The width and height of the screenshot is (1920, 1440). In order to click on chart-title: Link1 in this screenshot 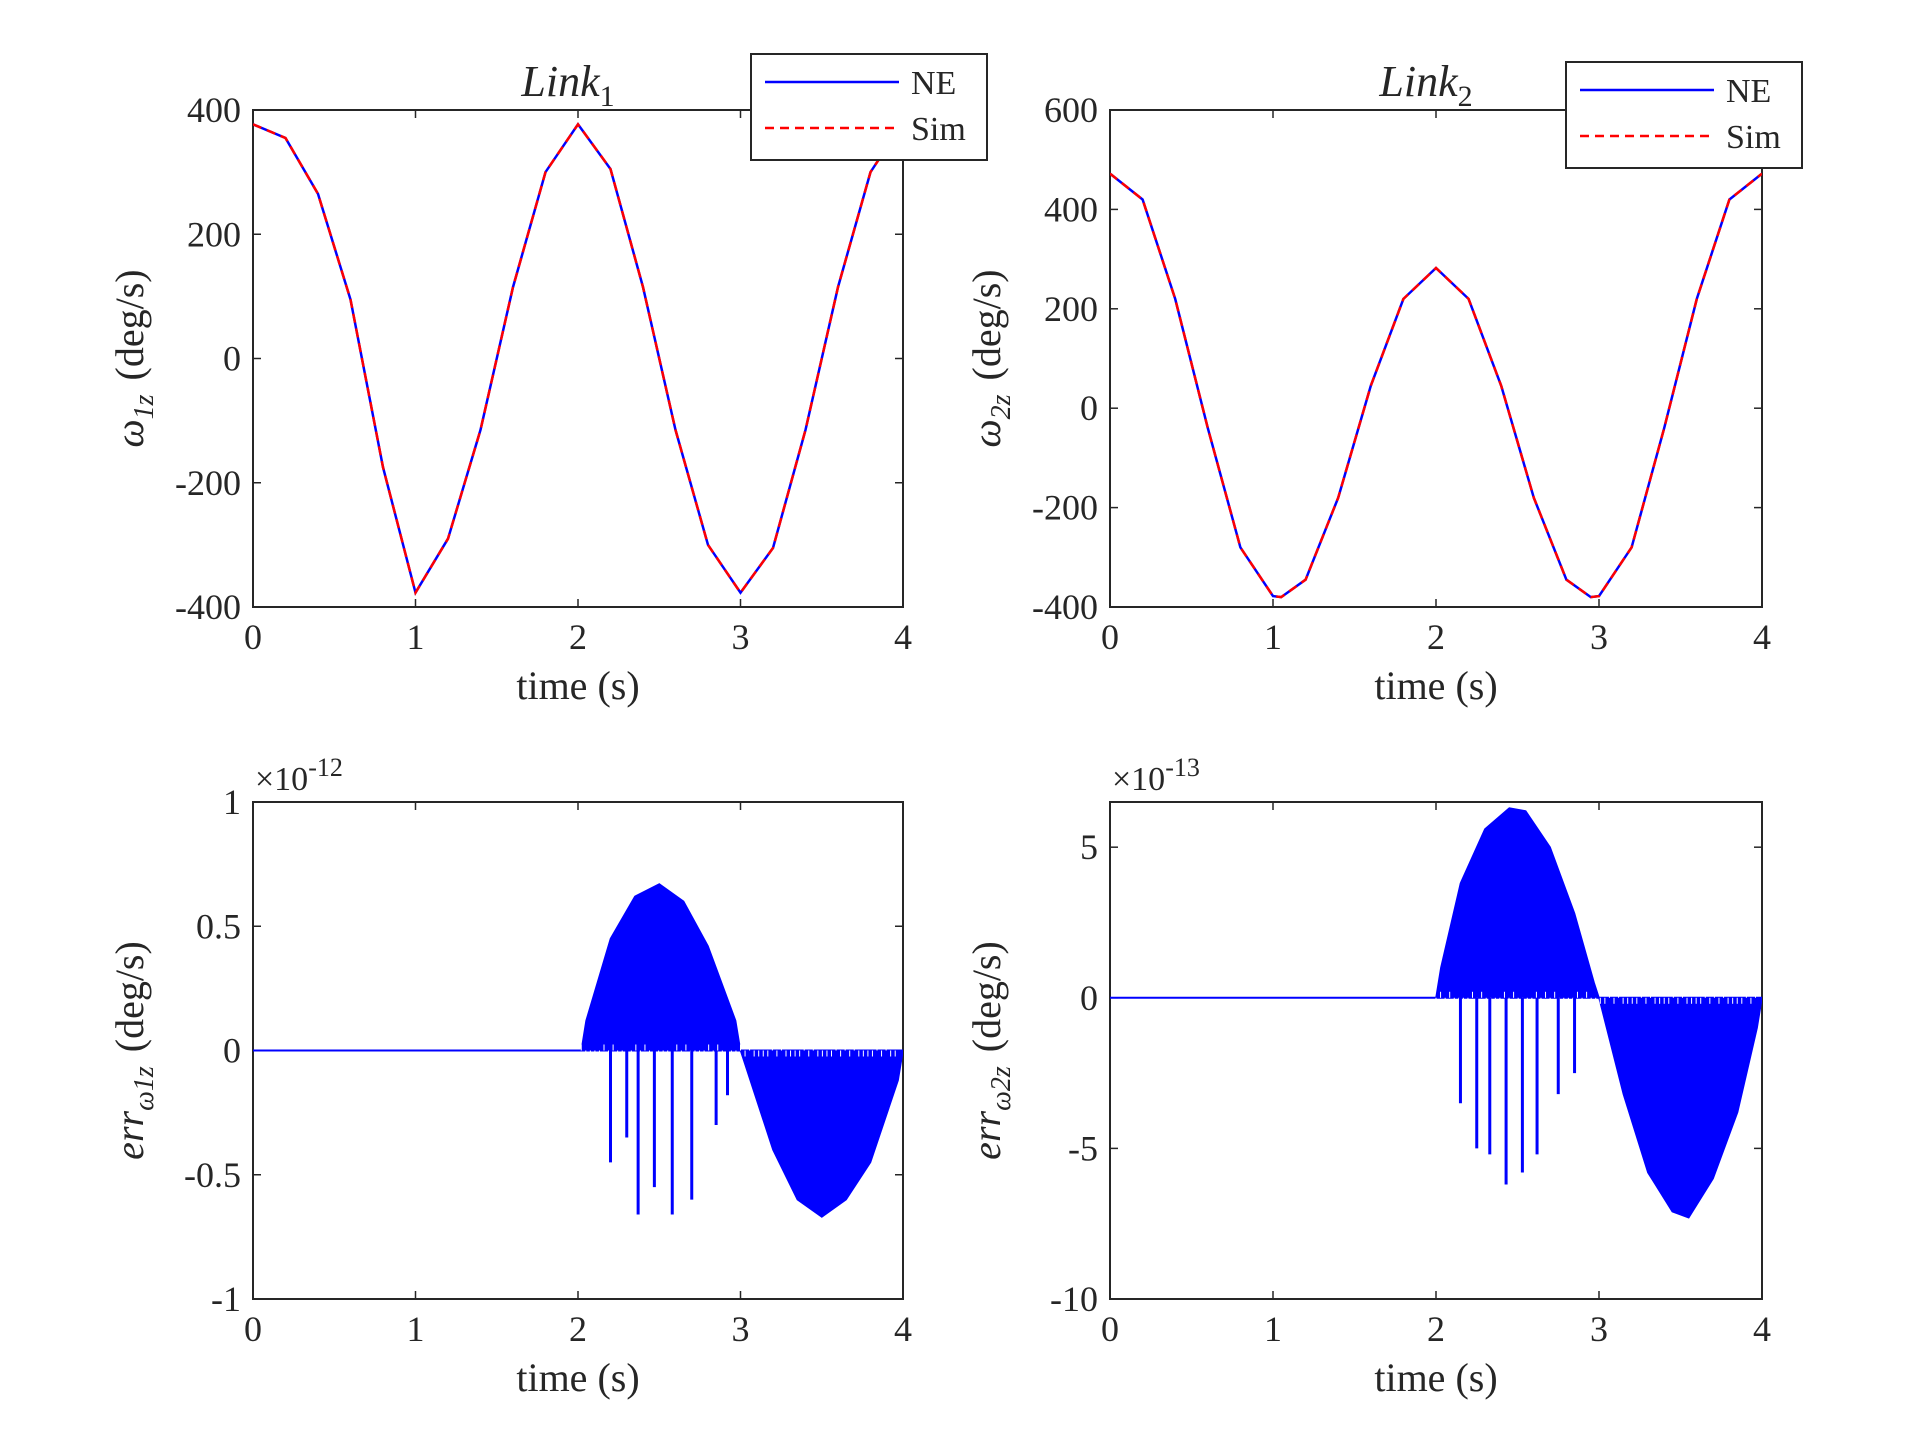, I will do `click(567, 85)`.